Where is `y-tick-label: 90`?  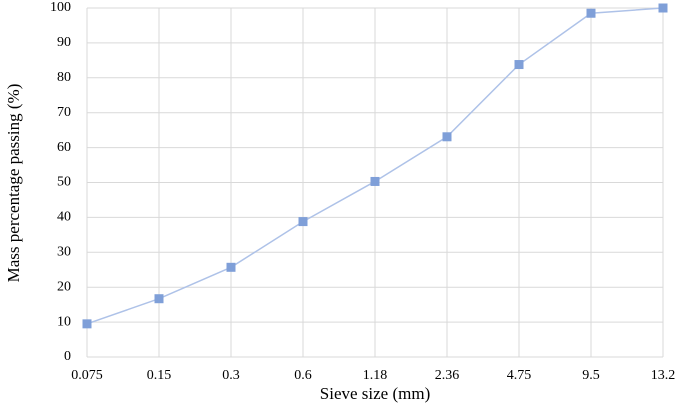
y-tick-label: 90 is located at coordinates (64, 42).